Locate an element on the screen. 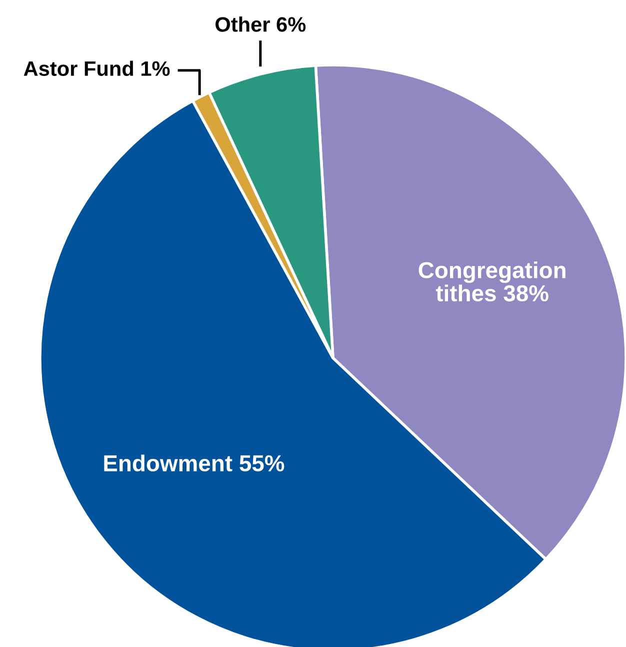 Image resolution: width=626 pixels, height=647 pixels. slice-label: Endowment 55% is located at coordinates (194, 463).